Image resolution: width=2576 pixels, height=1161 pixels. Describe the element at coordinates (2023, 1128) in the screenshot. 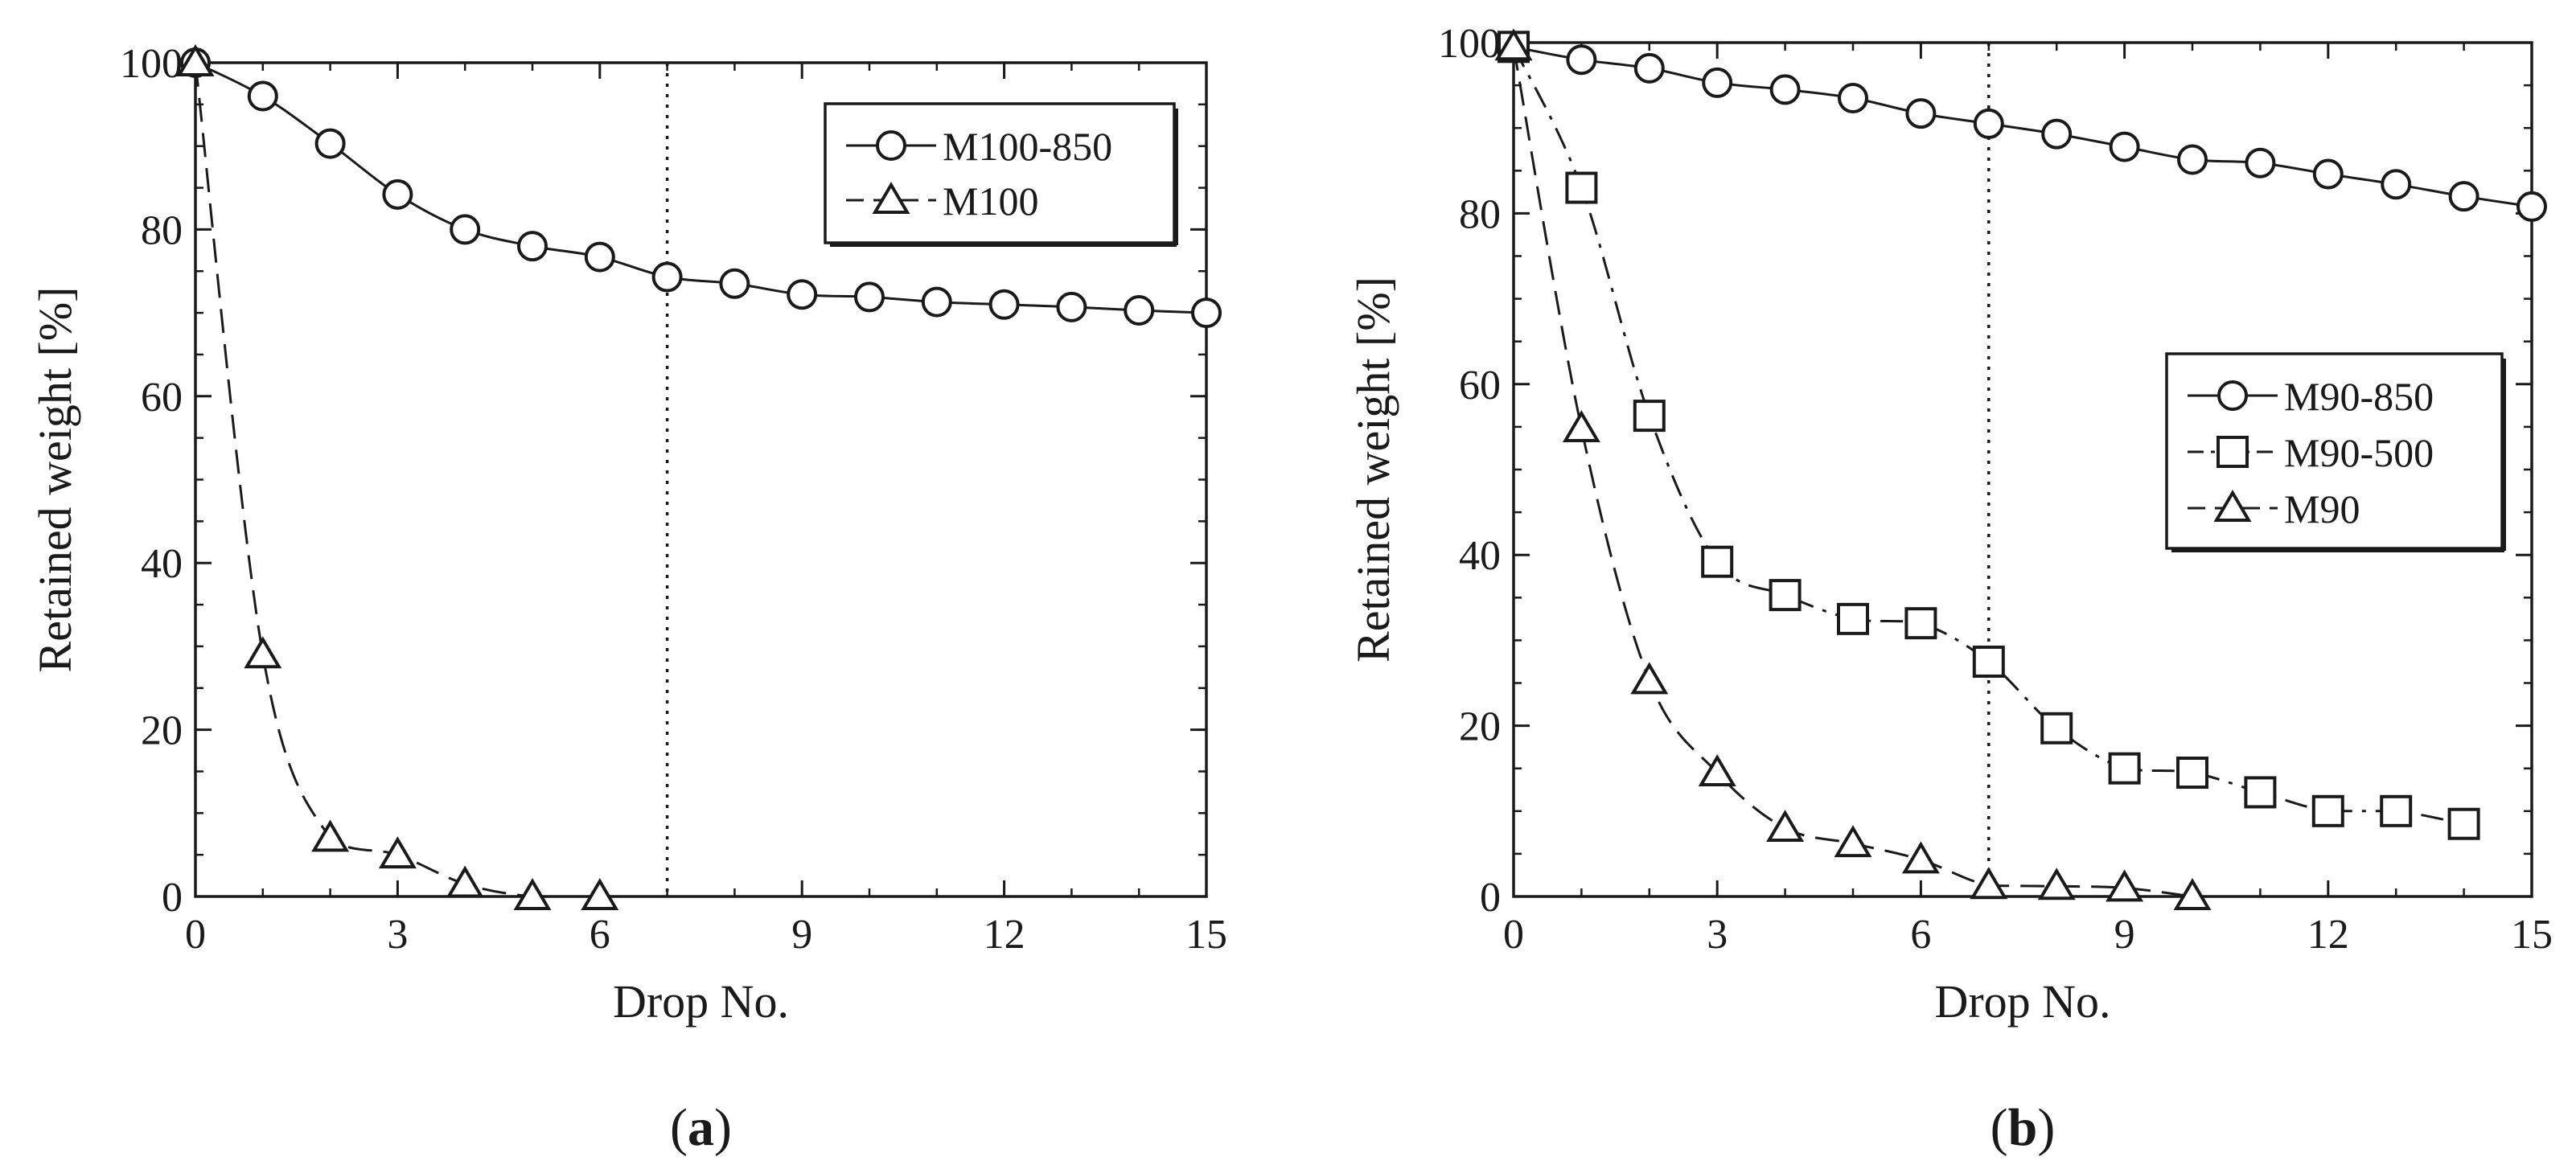

I see `panel-label: (b)` at that location.